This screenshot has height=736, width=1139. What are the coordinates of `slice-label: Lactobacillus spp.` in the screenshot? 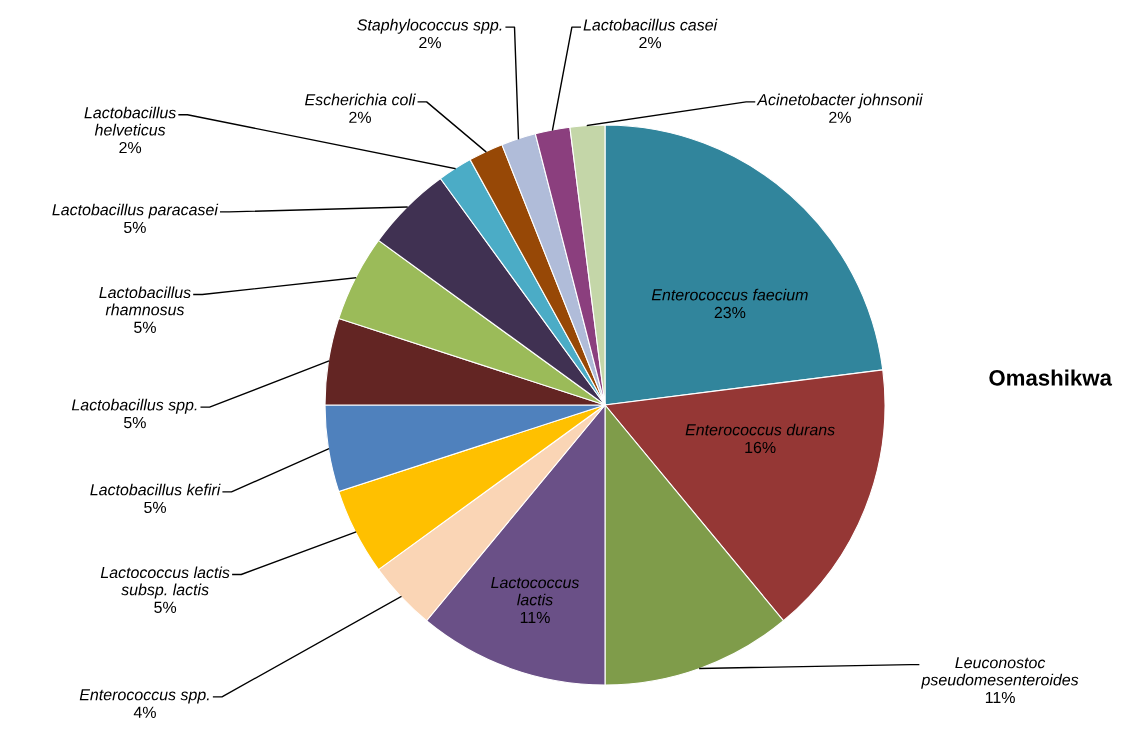 It's located at (134, 406).